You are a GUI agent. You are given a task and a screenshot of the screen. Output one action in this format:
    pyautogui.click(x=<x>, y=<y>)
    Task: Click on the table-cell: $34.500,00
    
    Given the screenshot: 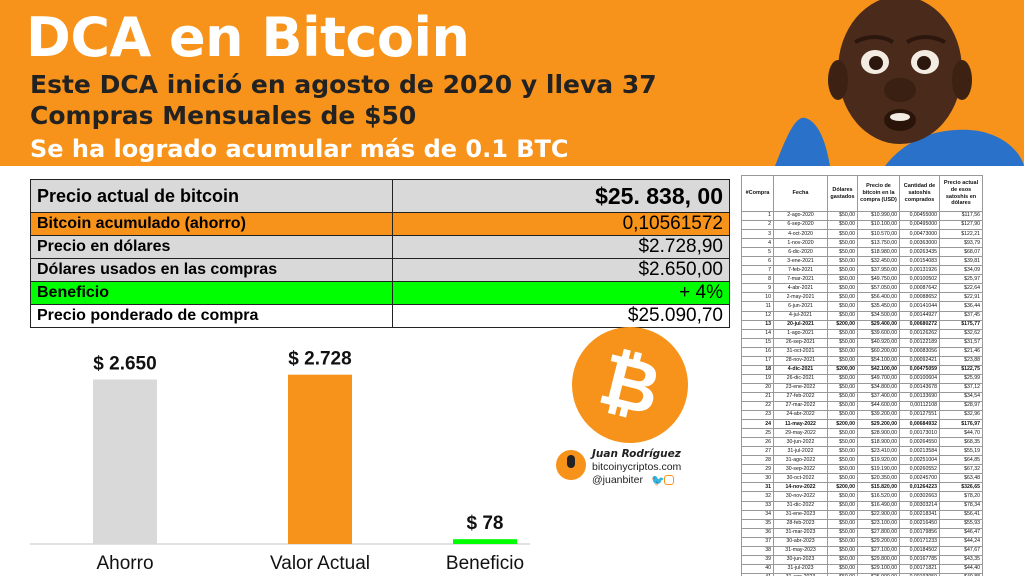 What is the action you would take?
    pyautogui.click(x=878, y=315)
    